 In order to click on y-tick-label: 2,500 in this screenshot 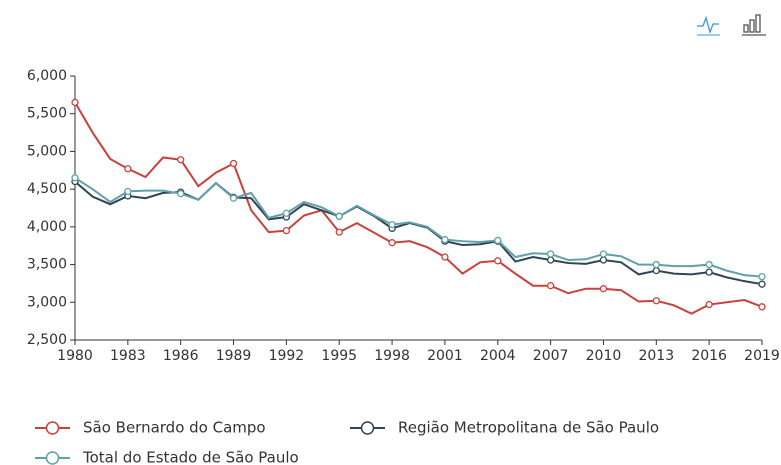, I will do `click(47, 340)`.